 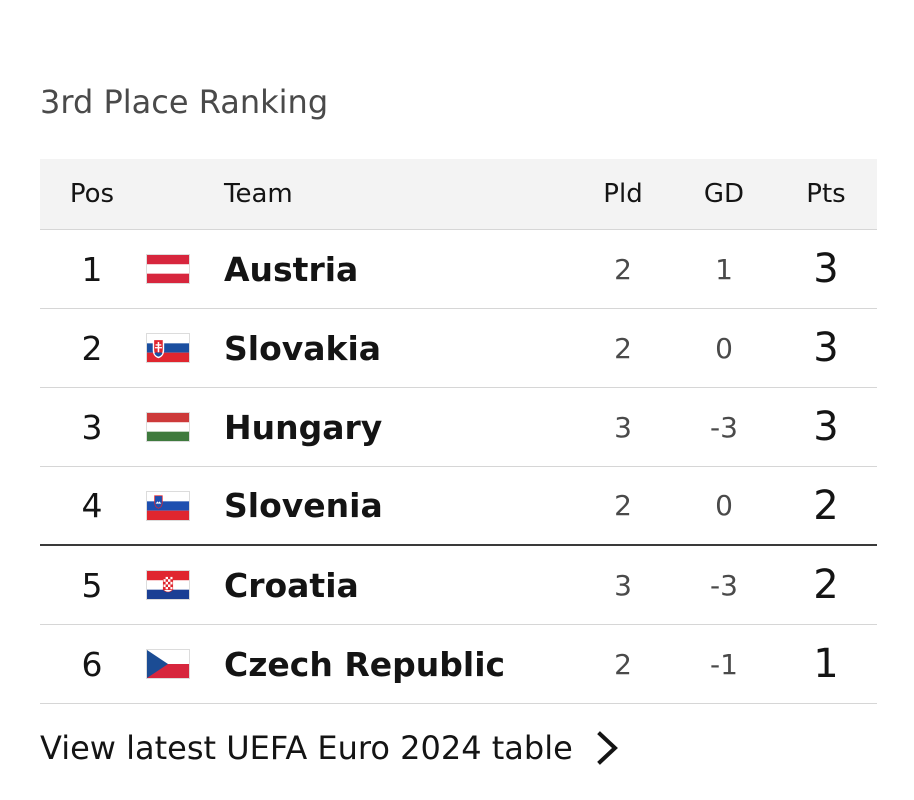 I want to click on row-team: Czech Republic, so click(x=365, y=664).